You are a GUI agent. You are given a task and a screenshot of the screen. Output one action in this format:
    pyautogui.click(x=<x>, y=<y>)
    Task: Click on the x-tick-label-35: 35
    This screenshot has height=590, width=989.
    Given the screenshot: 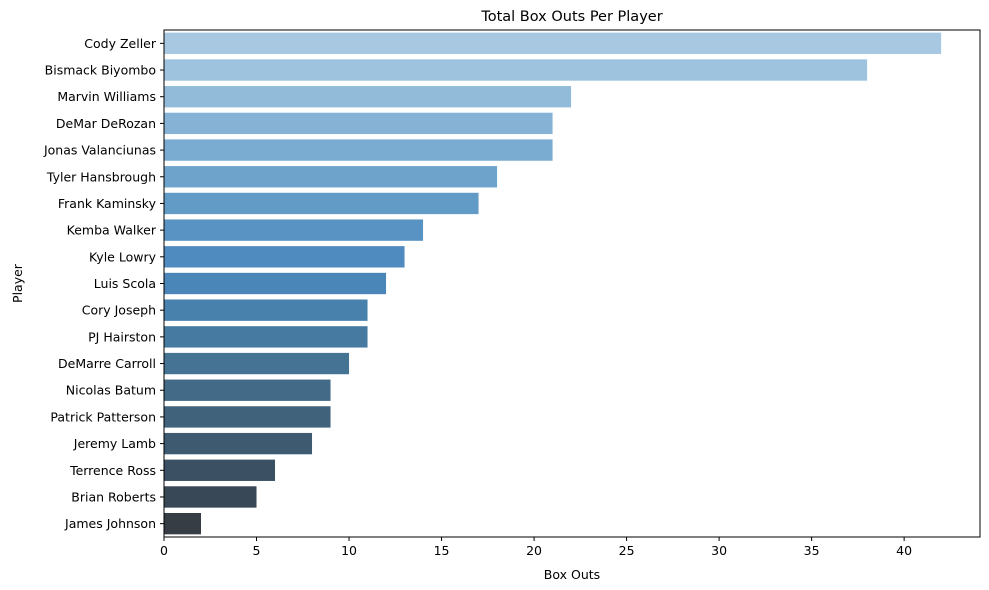 What is the action you would take?
    pyautogui.click(x=812, y=550)
    